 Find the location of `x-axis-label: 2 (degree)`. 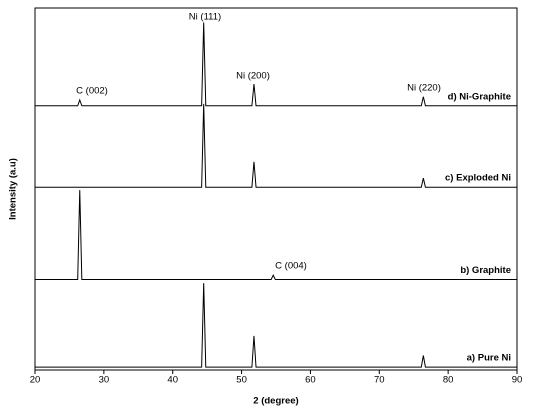

x-axis-label: 2 (degree) is located at coordinates (275, 401).